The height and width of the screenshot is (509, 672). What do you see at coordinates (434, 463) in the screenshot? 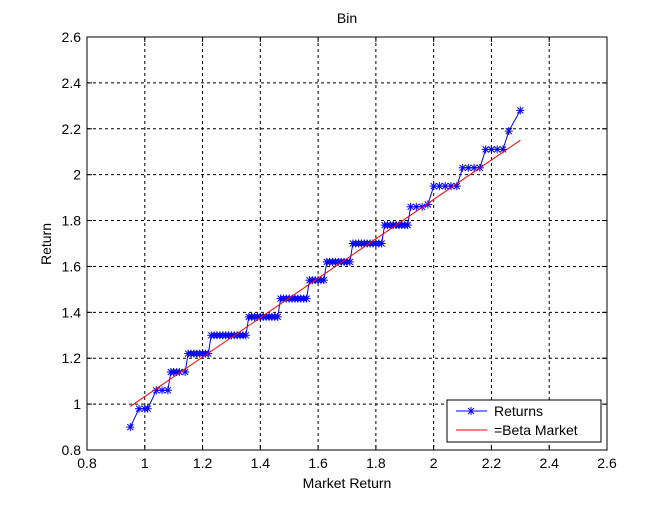
I see `x-tick-label: 2` at bounding box center [434, 463].